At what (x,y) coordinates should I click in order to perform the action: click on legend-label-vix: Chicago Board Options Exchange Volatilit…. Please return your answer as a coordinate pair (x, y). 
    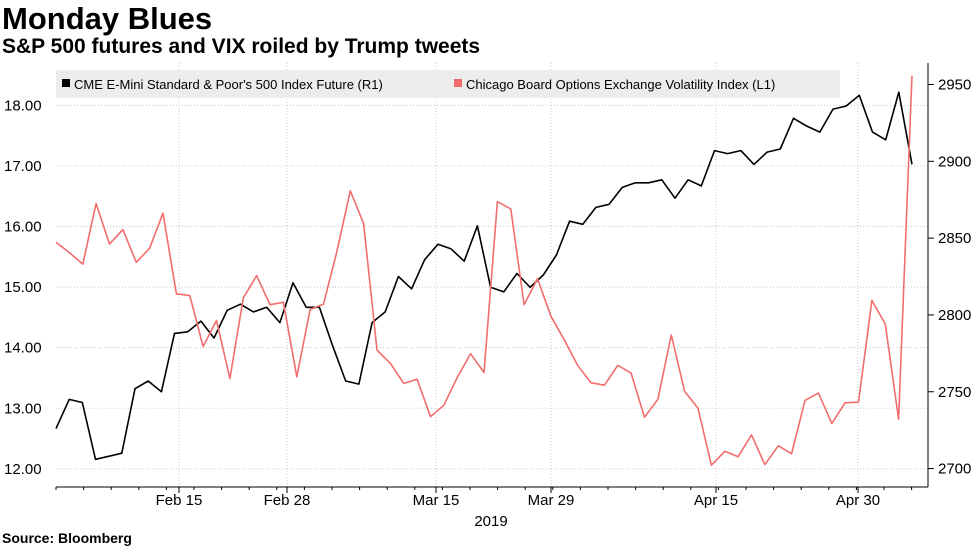
    Looking at the image, I should click on (620, 84).